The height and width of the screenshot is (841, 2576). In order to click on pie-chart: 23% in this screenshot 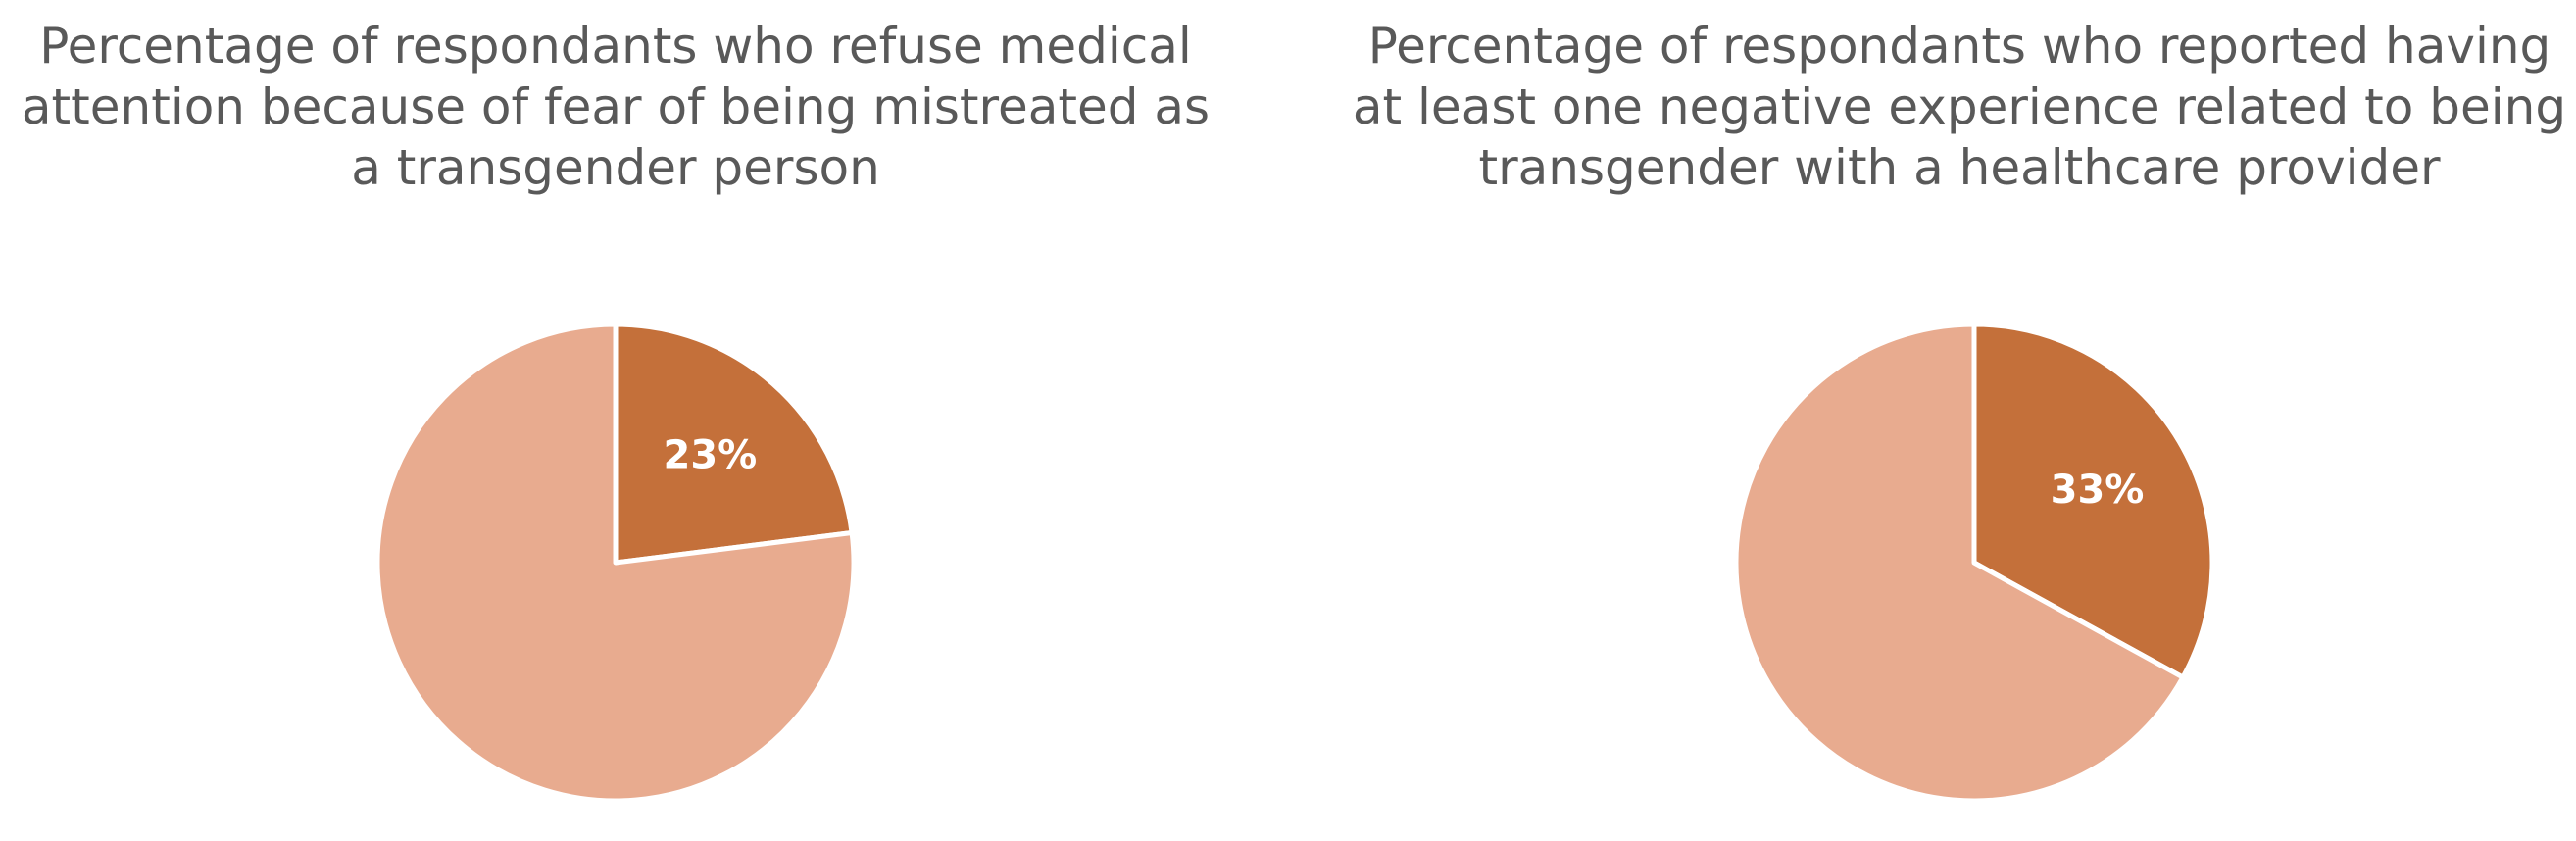, I will do `click(615, 563)`.